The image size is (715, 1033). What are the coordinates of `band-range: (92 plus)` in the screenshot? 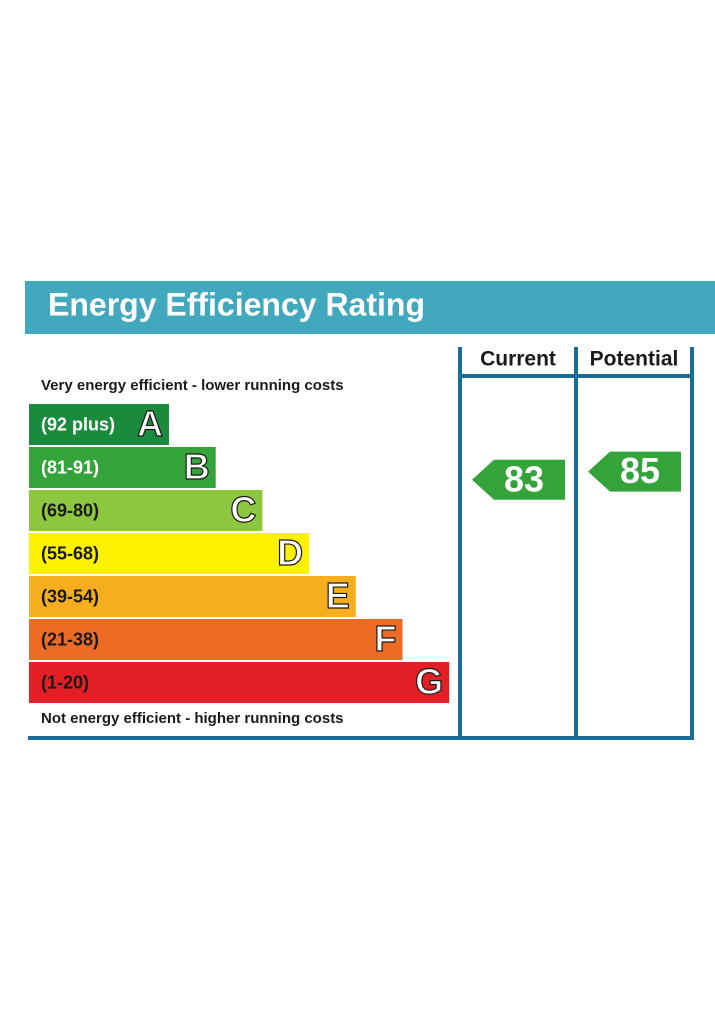 It's located at (78, 424).